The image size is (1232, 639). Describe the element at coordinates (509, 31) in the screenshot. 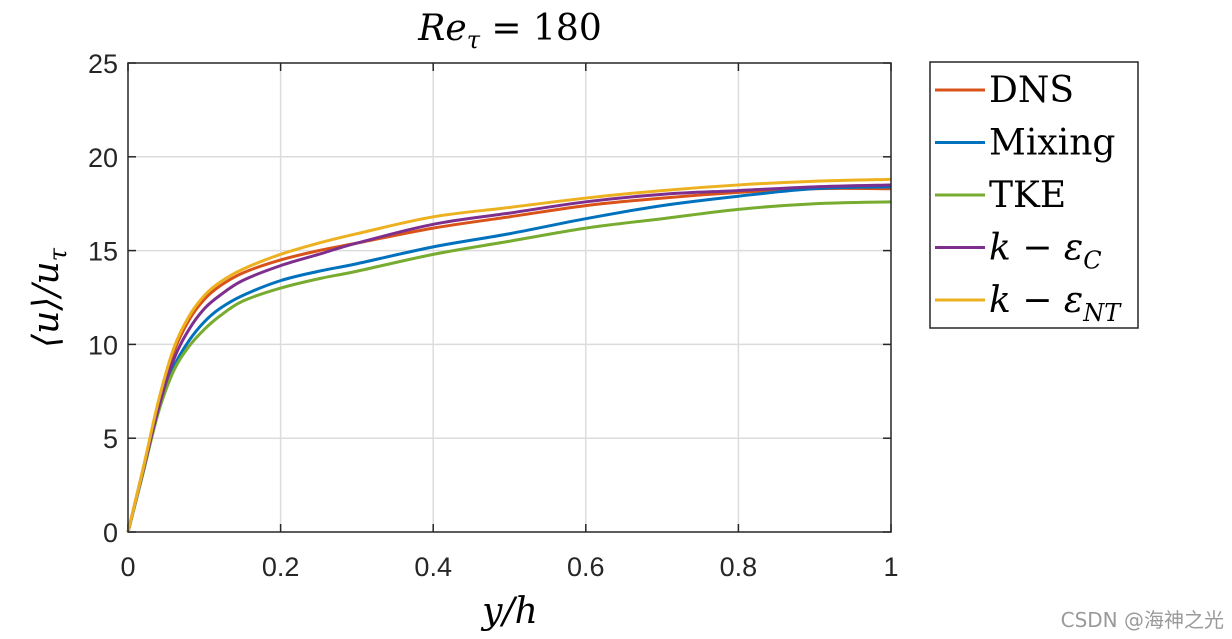

I see `chart-title: Reτ = 180` at that location.